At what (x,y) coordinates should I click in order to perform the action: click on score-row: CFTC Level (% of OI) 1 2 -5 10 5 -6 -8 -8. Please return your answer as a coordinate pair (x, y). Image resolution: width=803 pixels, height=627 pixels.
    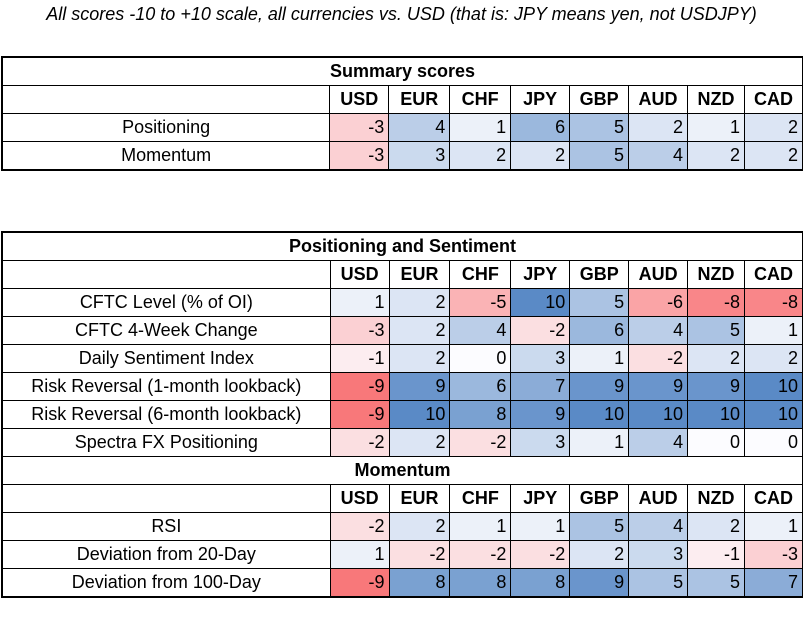
    Looking at the image, I should click on (402, 302).